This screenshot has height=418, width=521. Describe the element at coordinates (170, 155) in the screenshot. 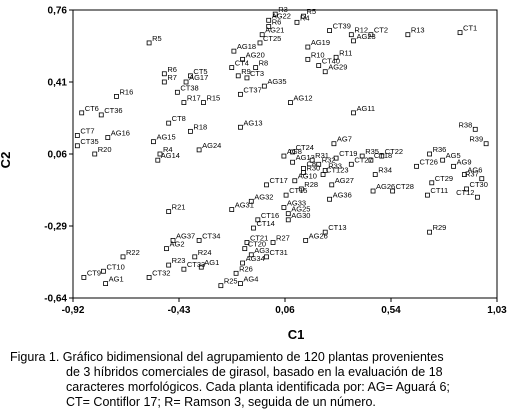

I see `data-point-label: AG14` at that location.